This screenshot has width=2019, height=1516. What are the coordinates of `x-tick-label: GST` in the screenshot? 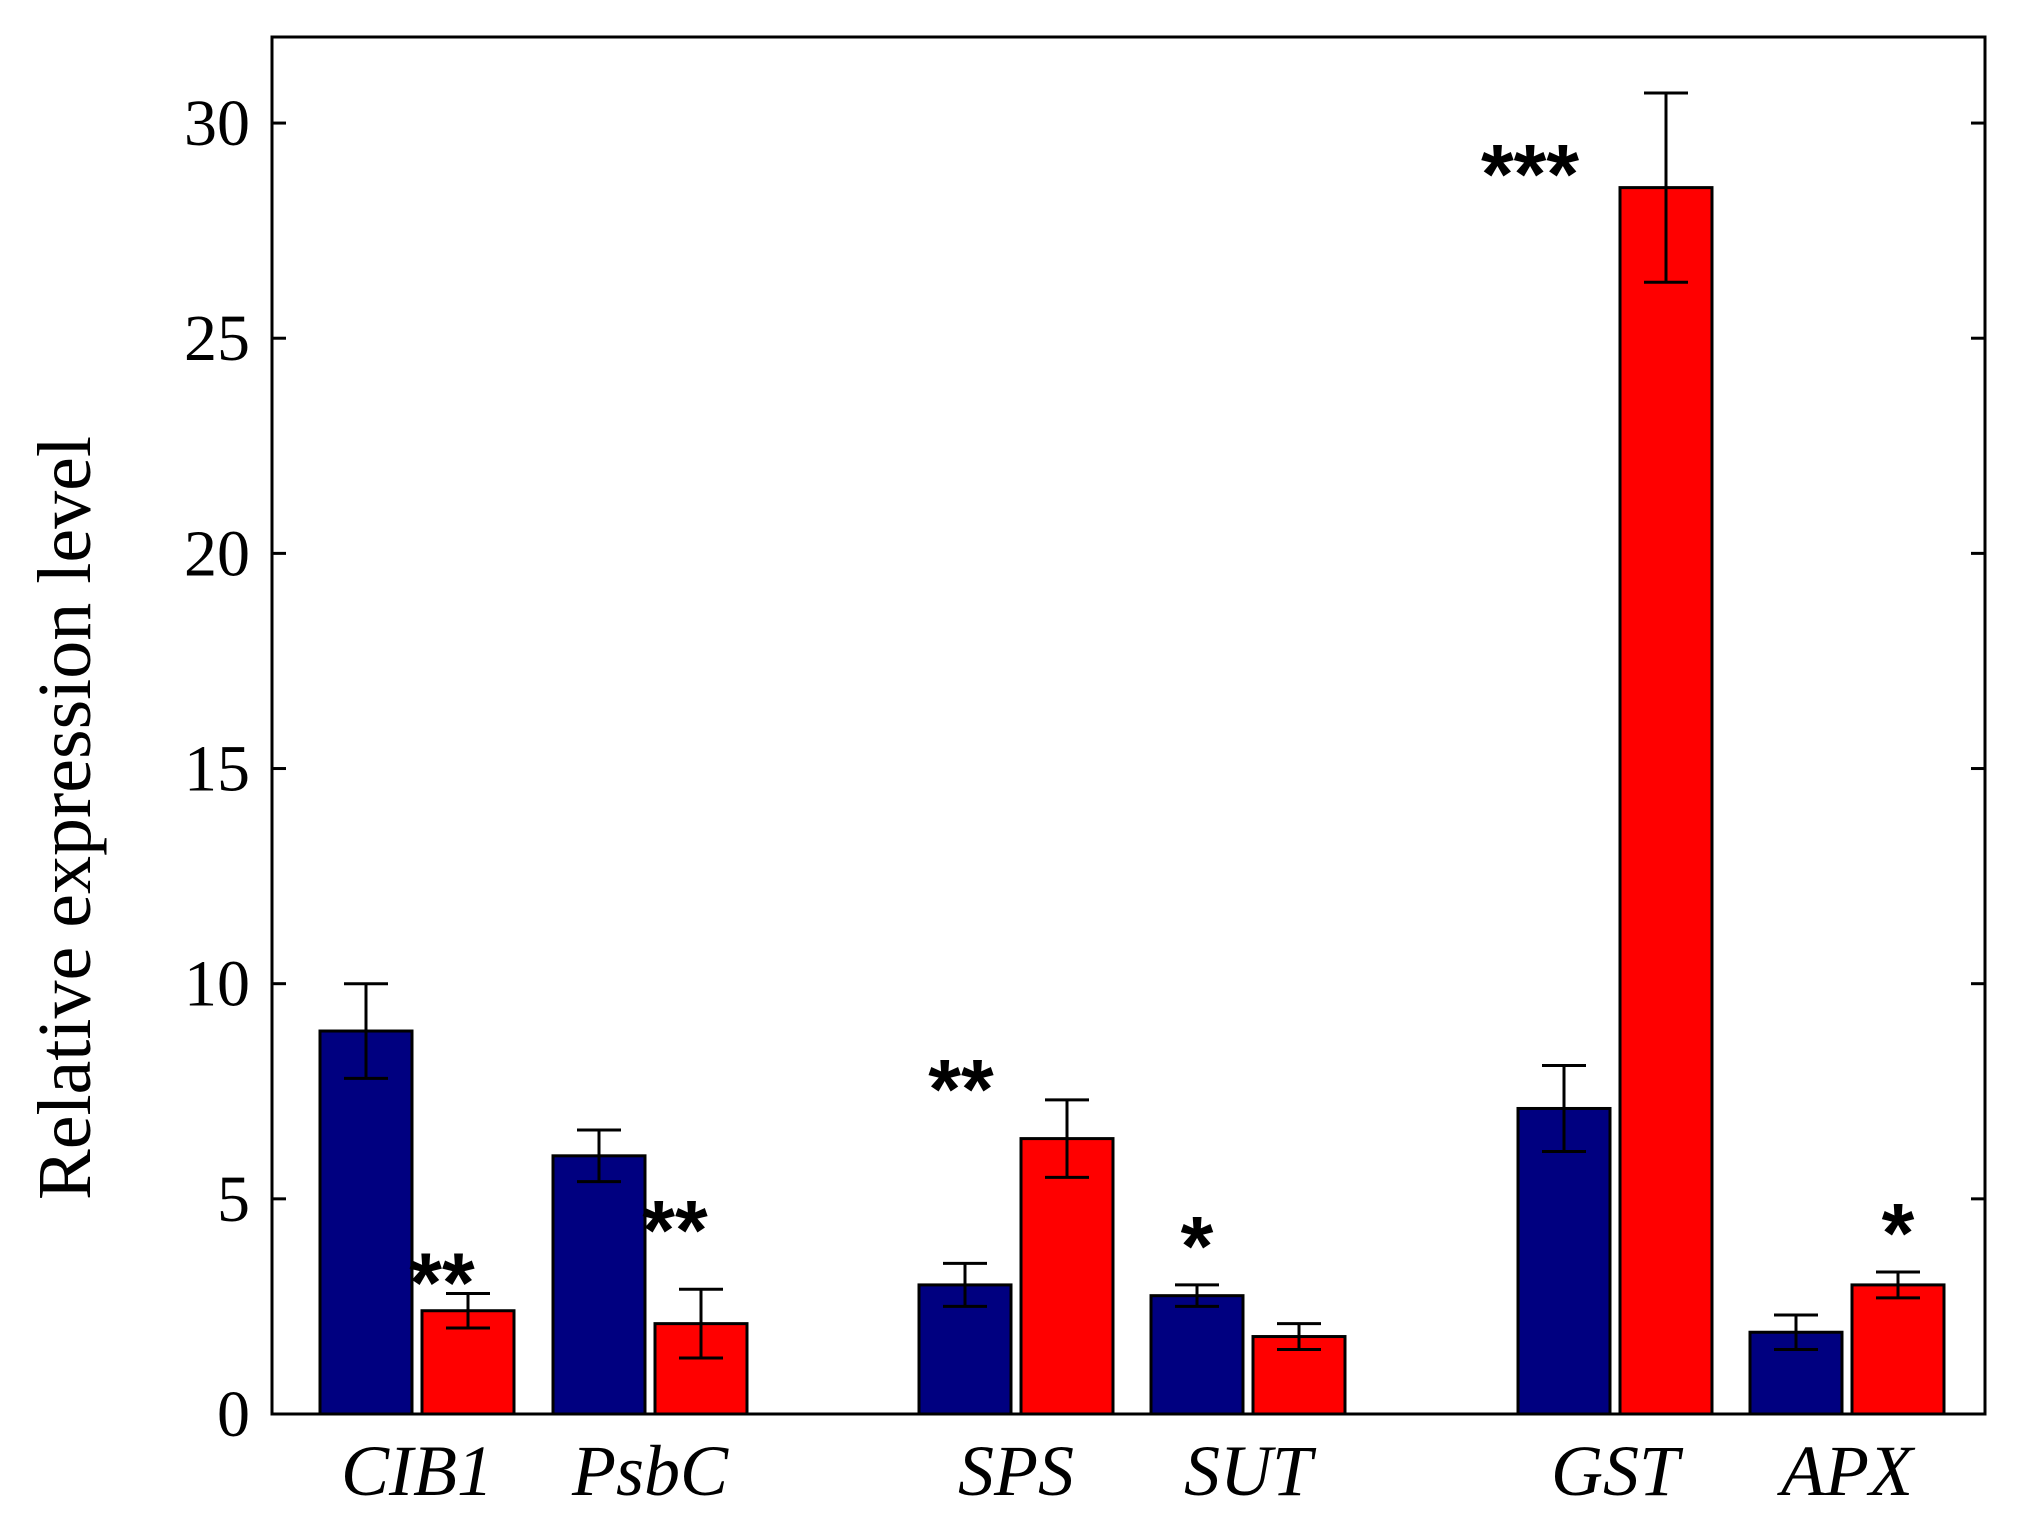 It's located at (1617, 1471).